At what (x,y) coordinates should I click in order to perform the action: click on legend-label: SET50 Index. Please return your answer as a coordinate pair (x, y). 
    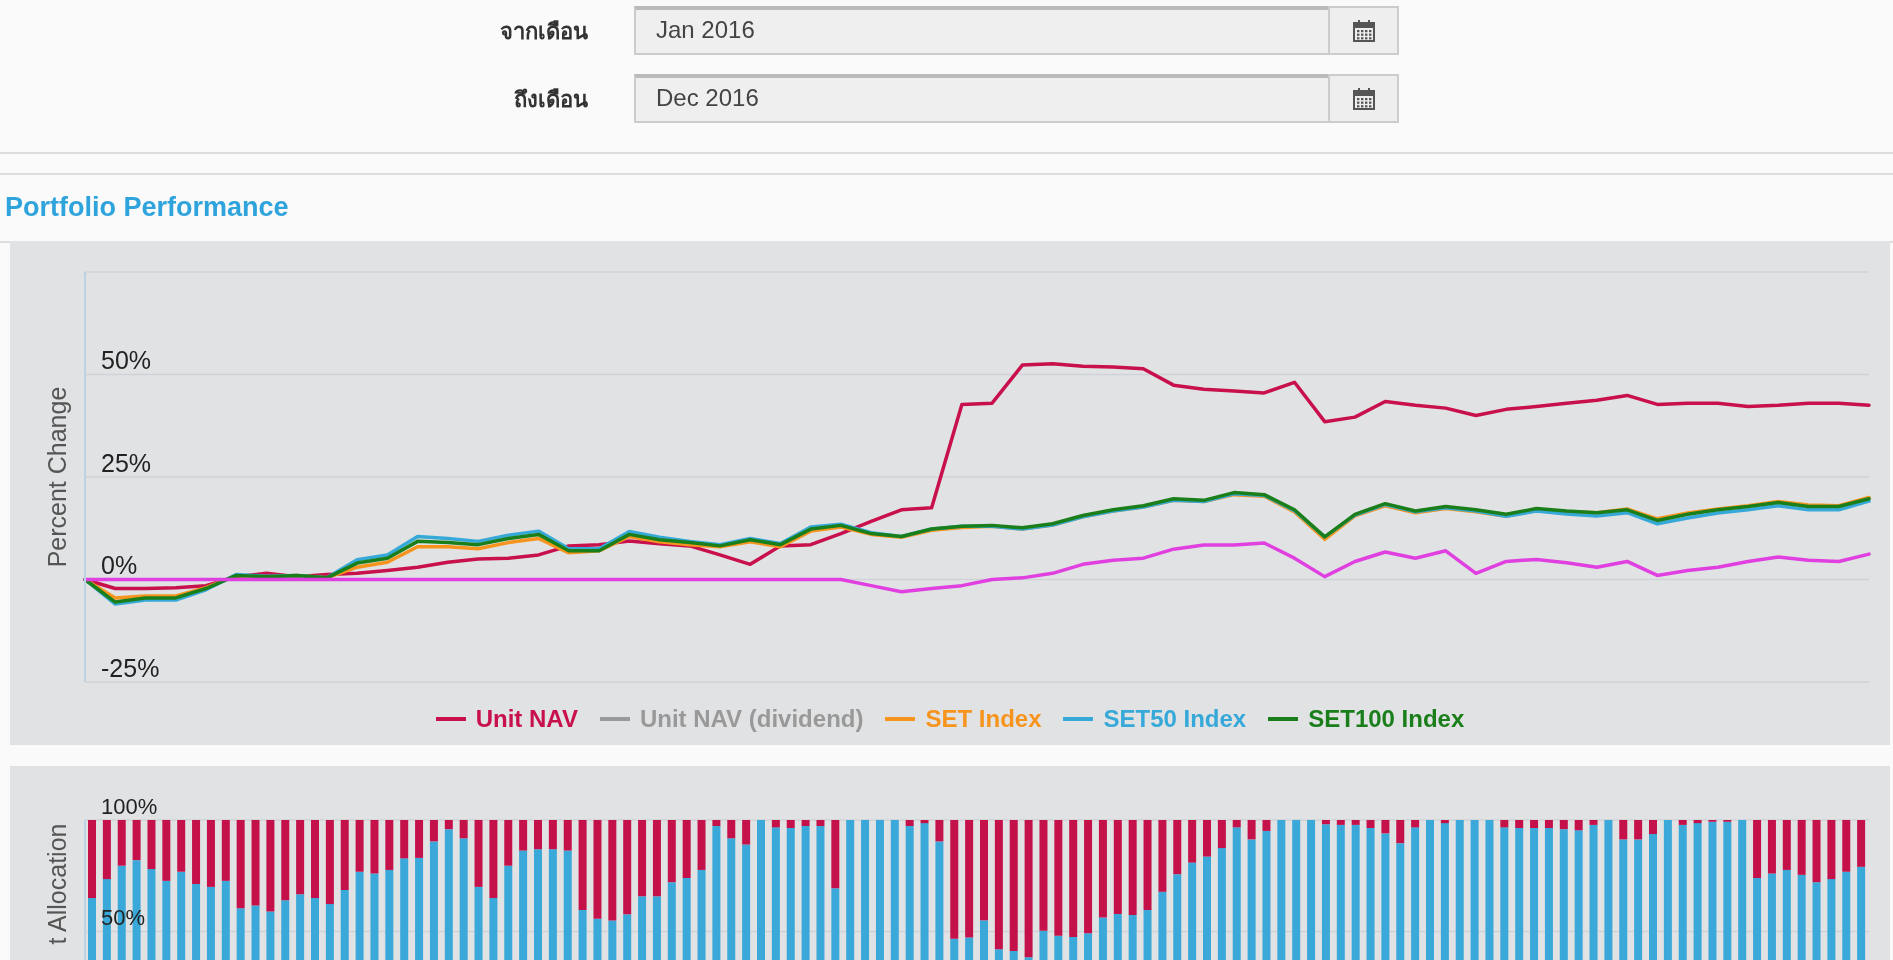
    Looking at the image, I should click on (1175, 719).